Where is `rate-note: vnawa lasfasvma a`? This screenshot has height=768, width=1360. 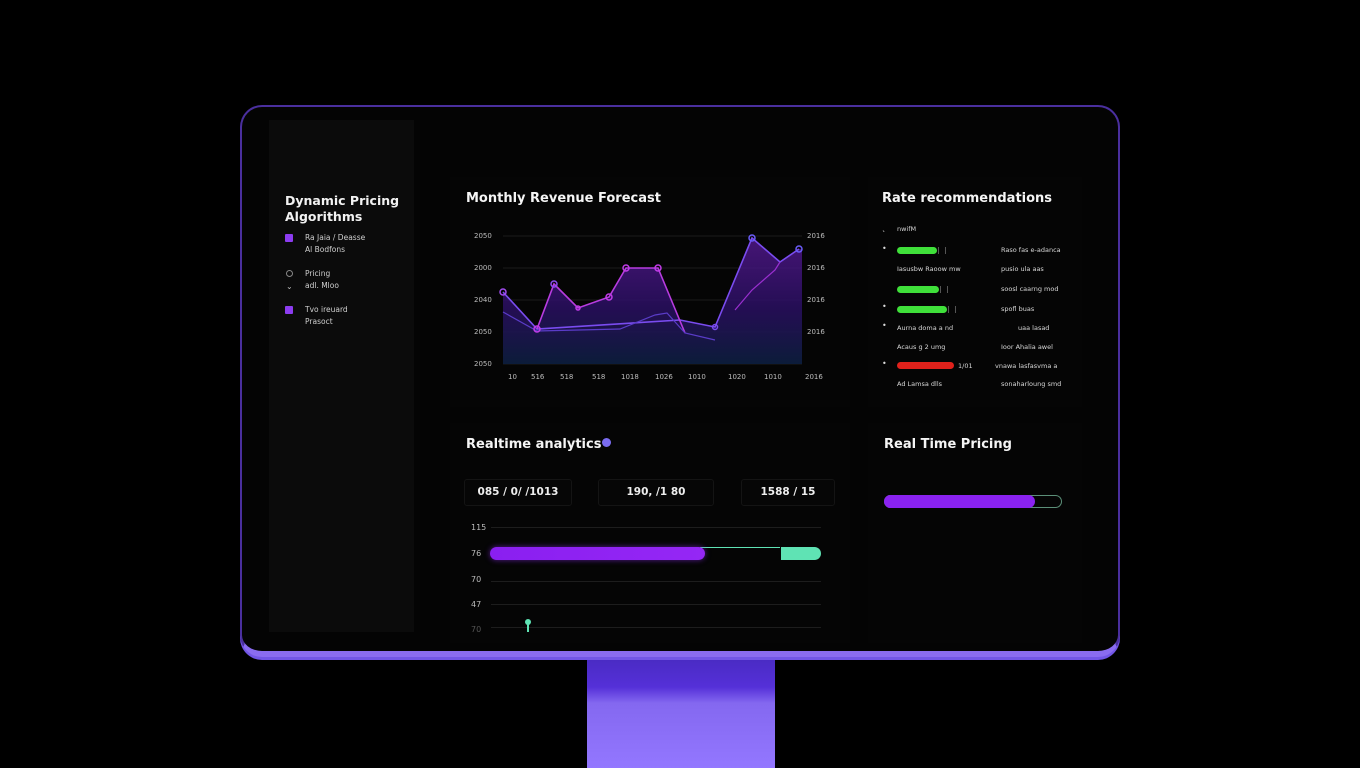
rate-note: vnawa lasfasvma a is located at coordinates (1026, 366).